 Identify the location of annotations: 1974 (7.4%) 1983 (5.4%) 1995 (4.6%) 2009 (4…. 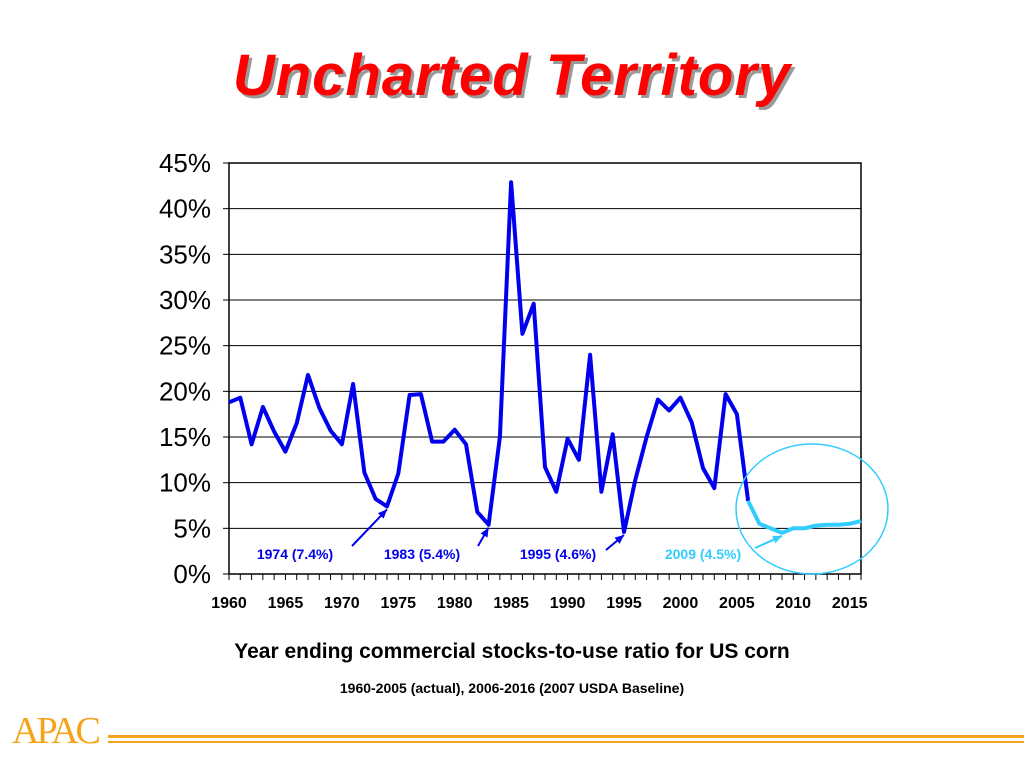
(520, 535).